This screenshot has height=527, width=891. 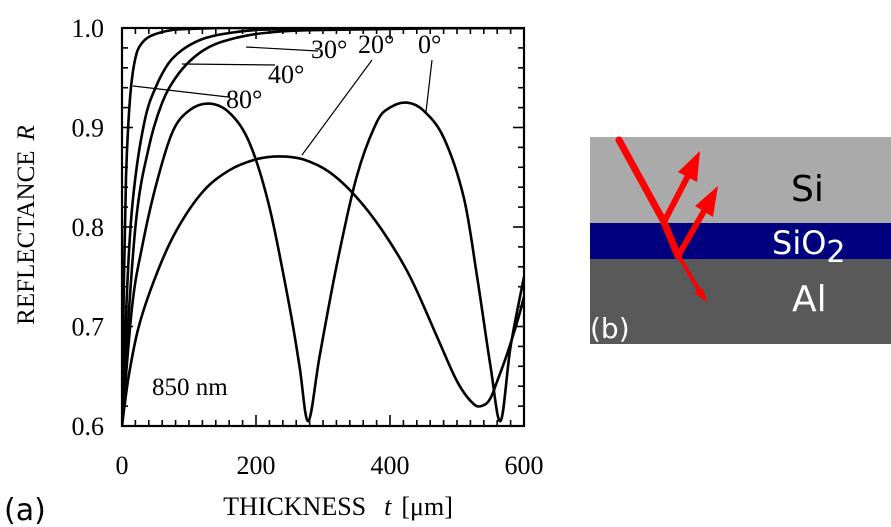 I want to click on transmitted-ray, so click(x=671, y=239).